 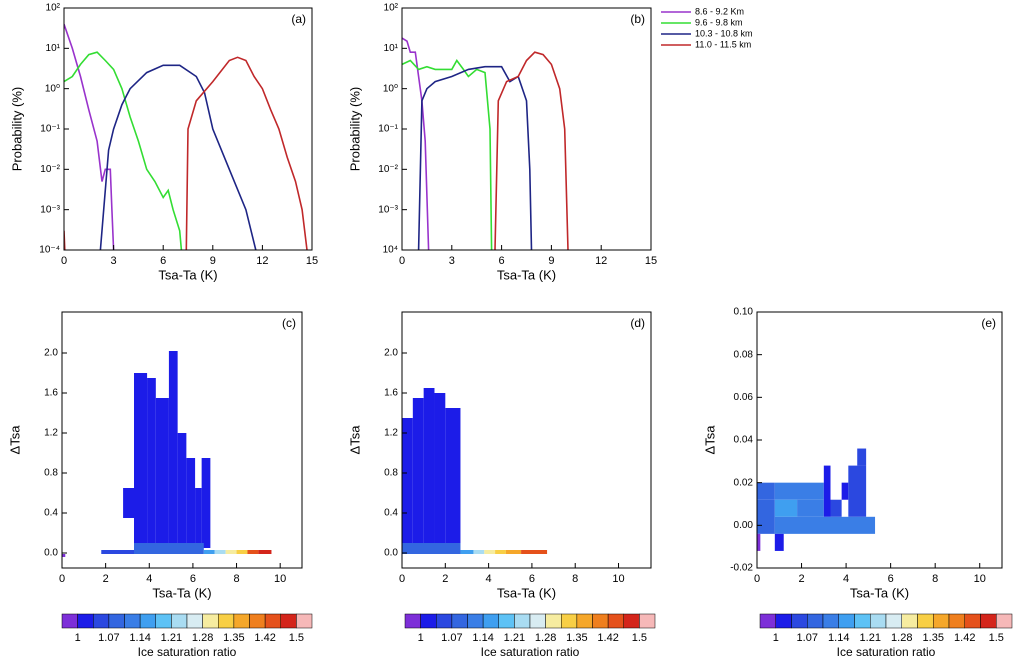 What do you see at coordinates (489, 579) in the screenshot?
I see `x-tick-label: 4` at bounding box center [489, 579].